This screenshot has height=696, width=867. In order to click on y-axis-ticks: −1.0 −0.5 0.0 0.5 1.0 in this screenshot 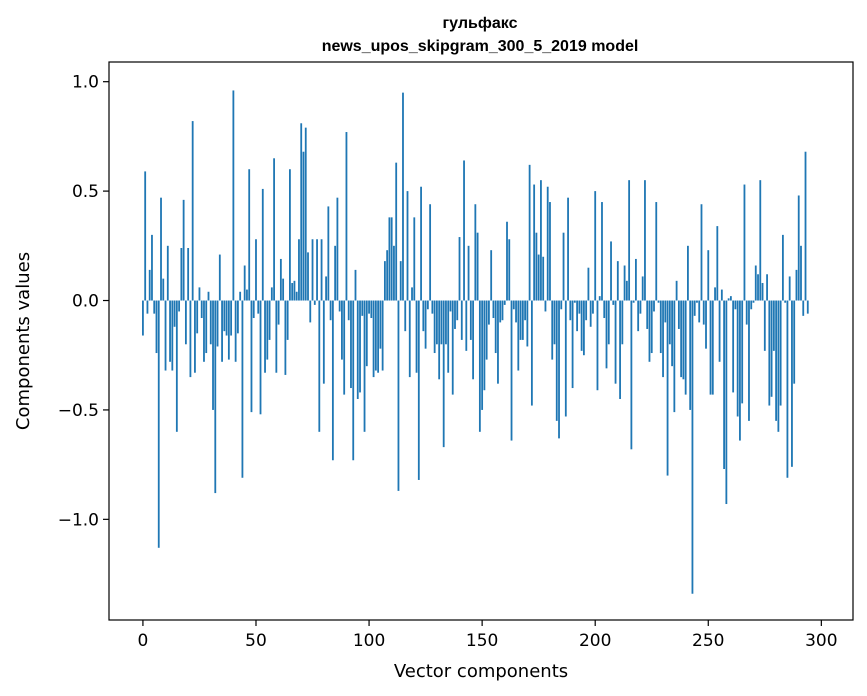, I will do `click(83, 301)`.